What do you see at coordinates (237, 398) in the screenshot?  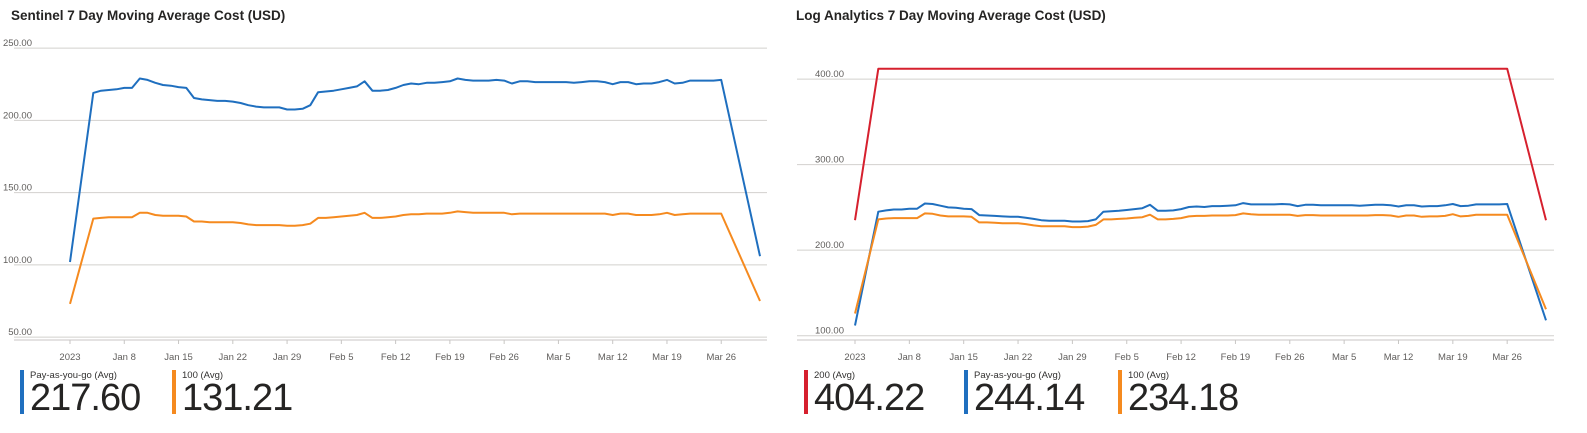 I see `legend-summary-value: 131.21` at bounding box center [237, 398].